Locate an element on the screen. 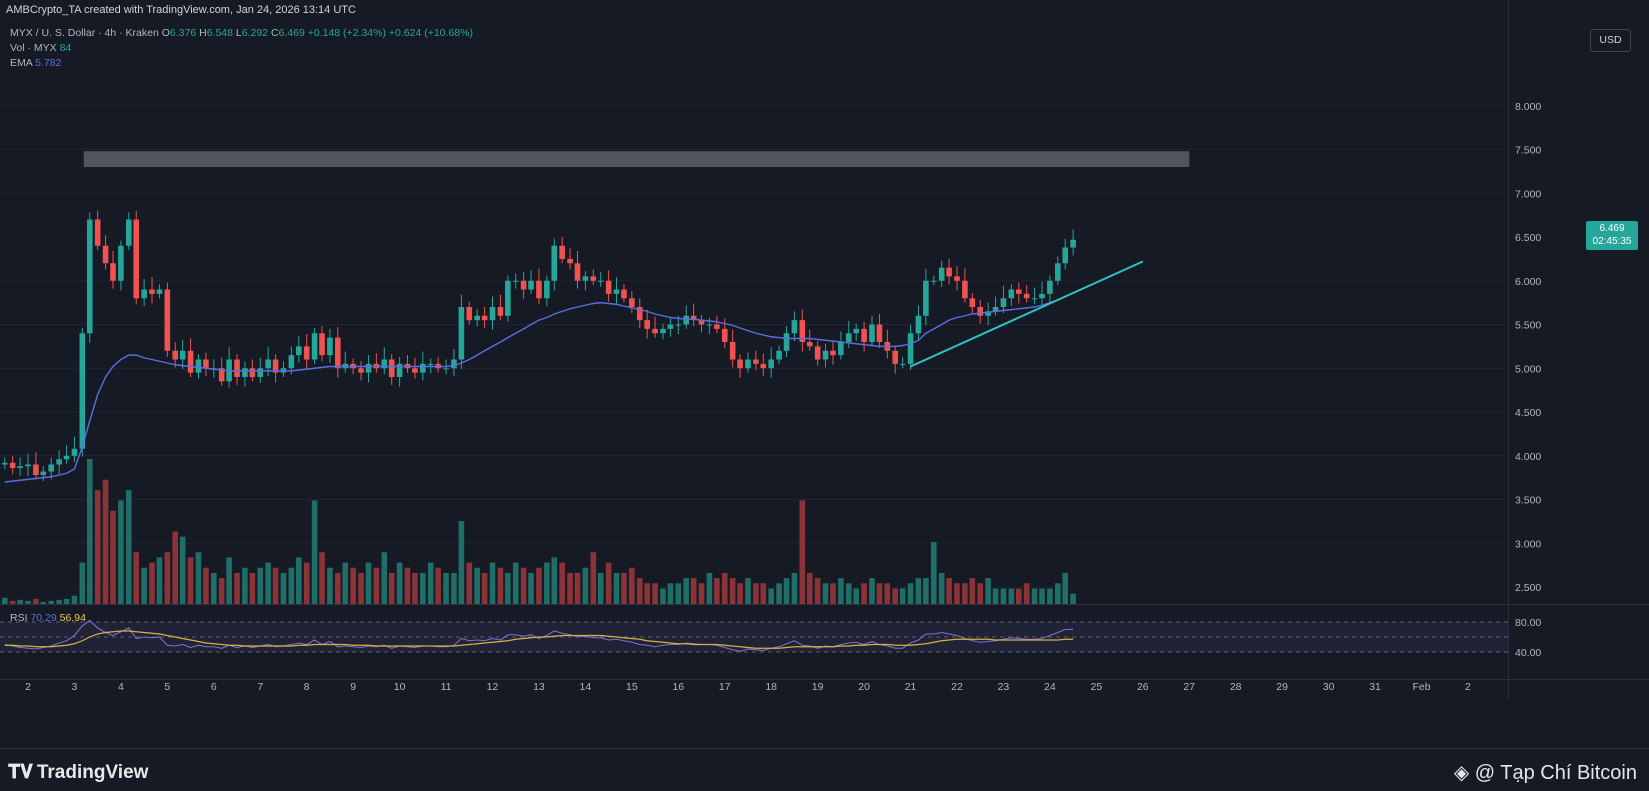  time-tick-label: 31 is located at coordinates (1375, 687).